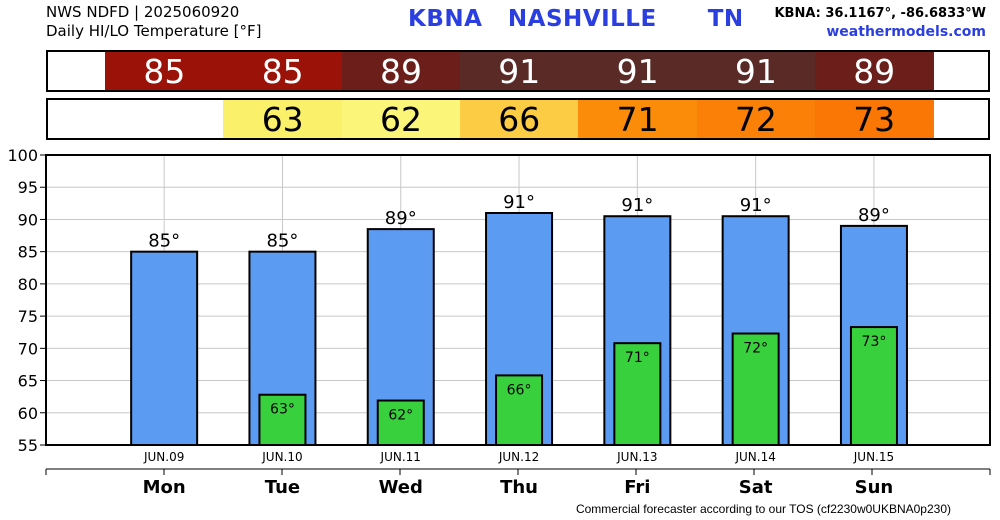 This screenshot has height=520, width=1000. I want to click on low-temp-label: 72°, so click(755, 349).